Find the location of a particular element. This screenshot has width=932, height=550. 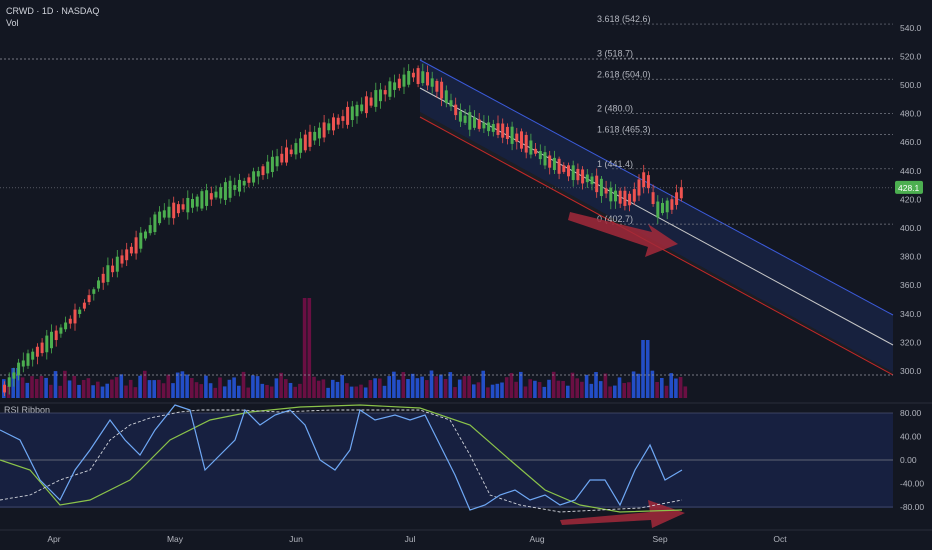

rsi-tick-label: 80.00 is located at coordinates (911, 413).